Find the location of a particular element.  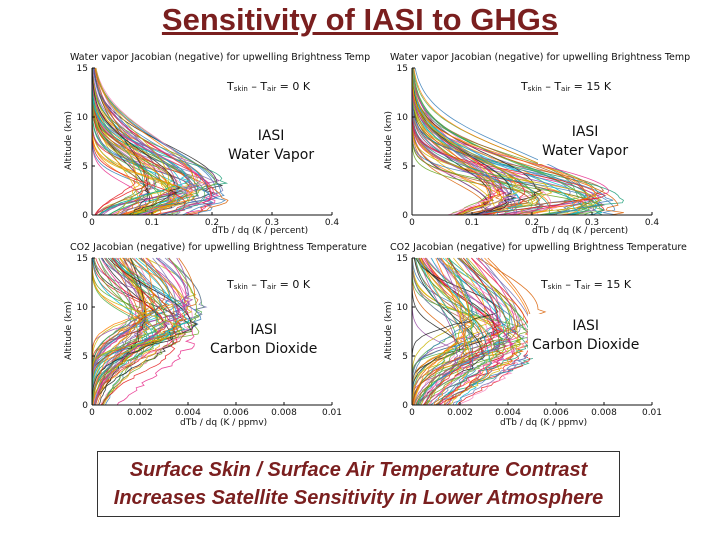

chart-svg: 0 5 10 15 0 0.1 0.2 0.3 0.4 is located at coordinates (208, 146).